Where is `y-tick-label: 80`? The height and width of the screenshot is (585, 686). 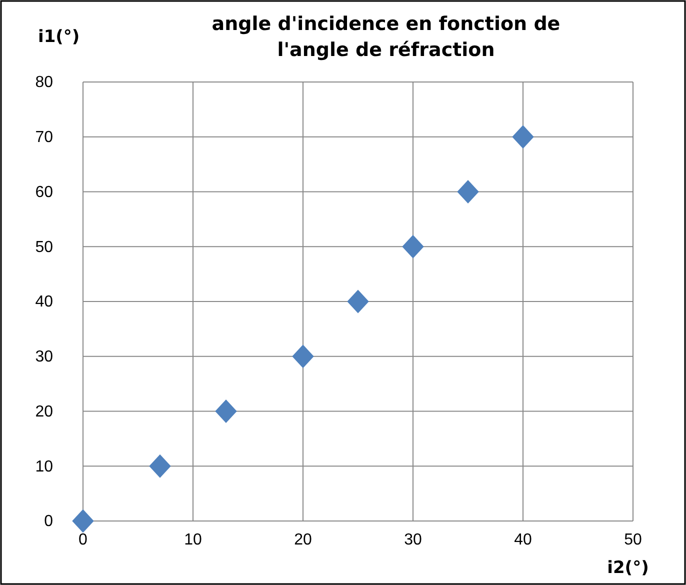 y-tick-label: 80 is located at coordinates (44, 83).